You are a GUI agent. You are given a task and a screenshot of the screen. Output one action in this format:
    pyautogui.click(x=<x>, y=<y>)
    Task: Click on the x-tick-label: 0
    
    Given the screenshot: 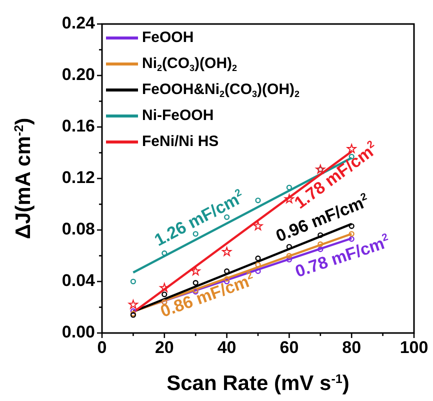 What is the action you would take?
    pyautogui.click(x=102, y=347)
    